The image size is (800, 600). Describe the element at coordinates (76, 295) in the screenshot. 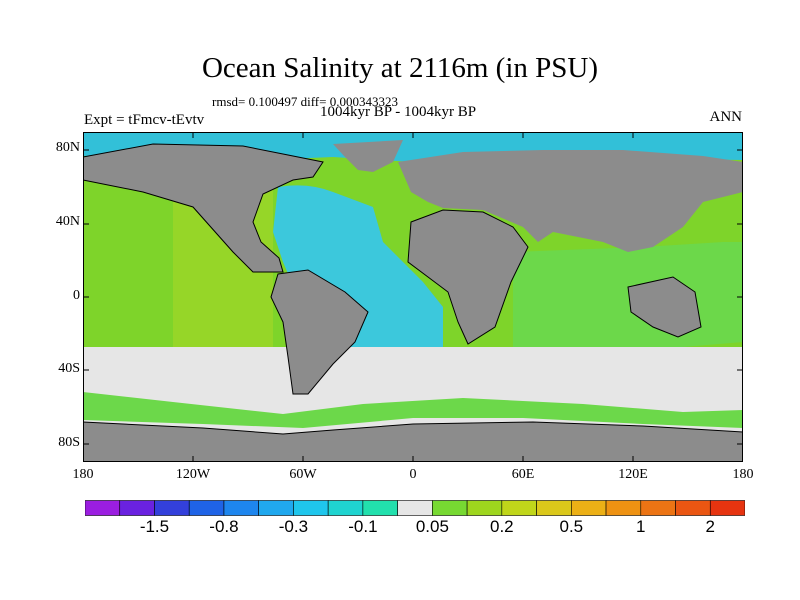

I see `lat-label-0: 0` at that location.